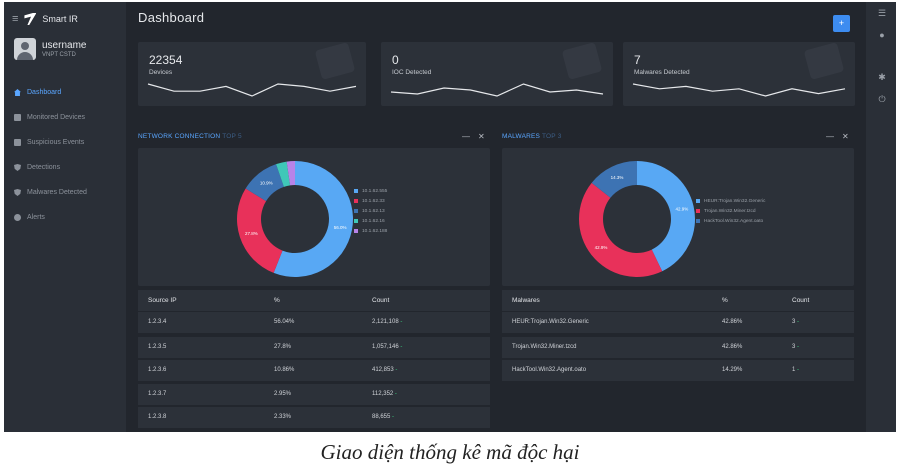  I want to click on bell-icon: ●, so click(882, 35).